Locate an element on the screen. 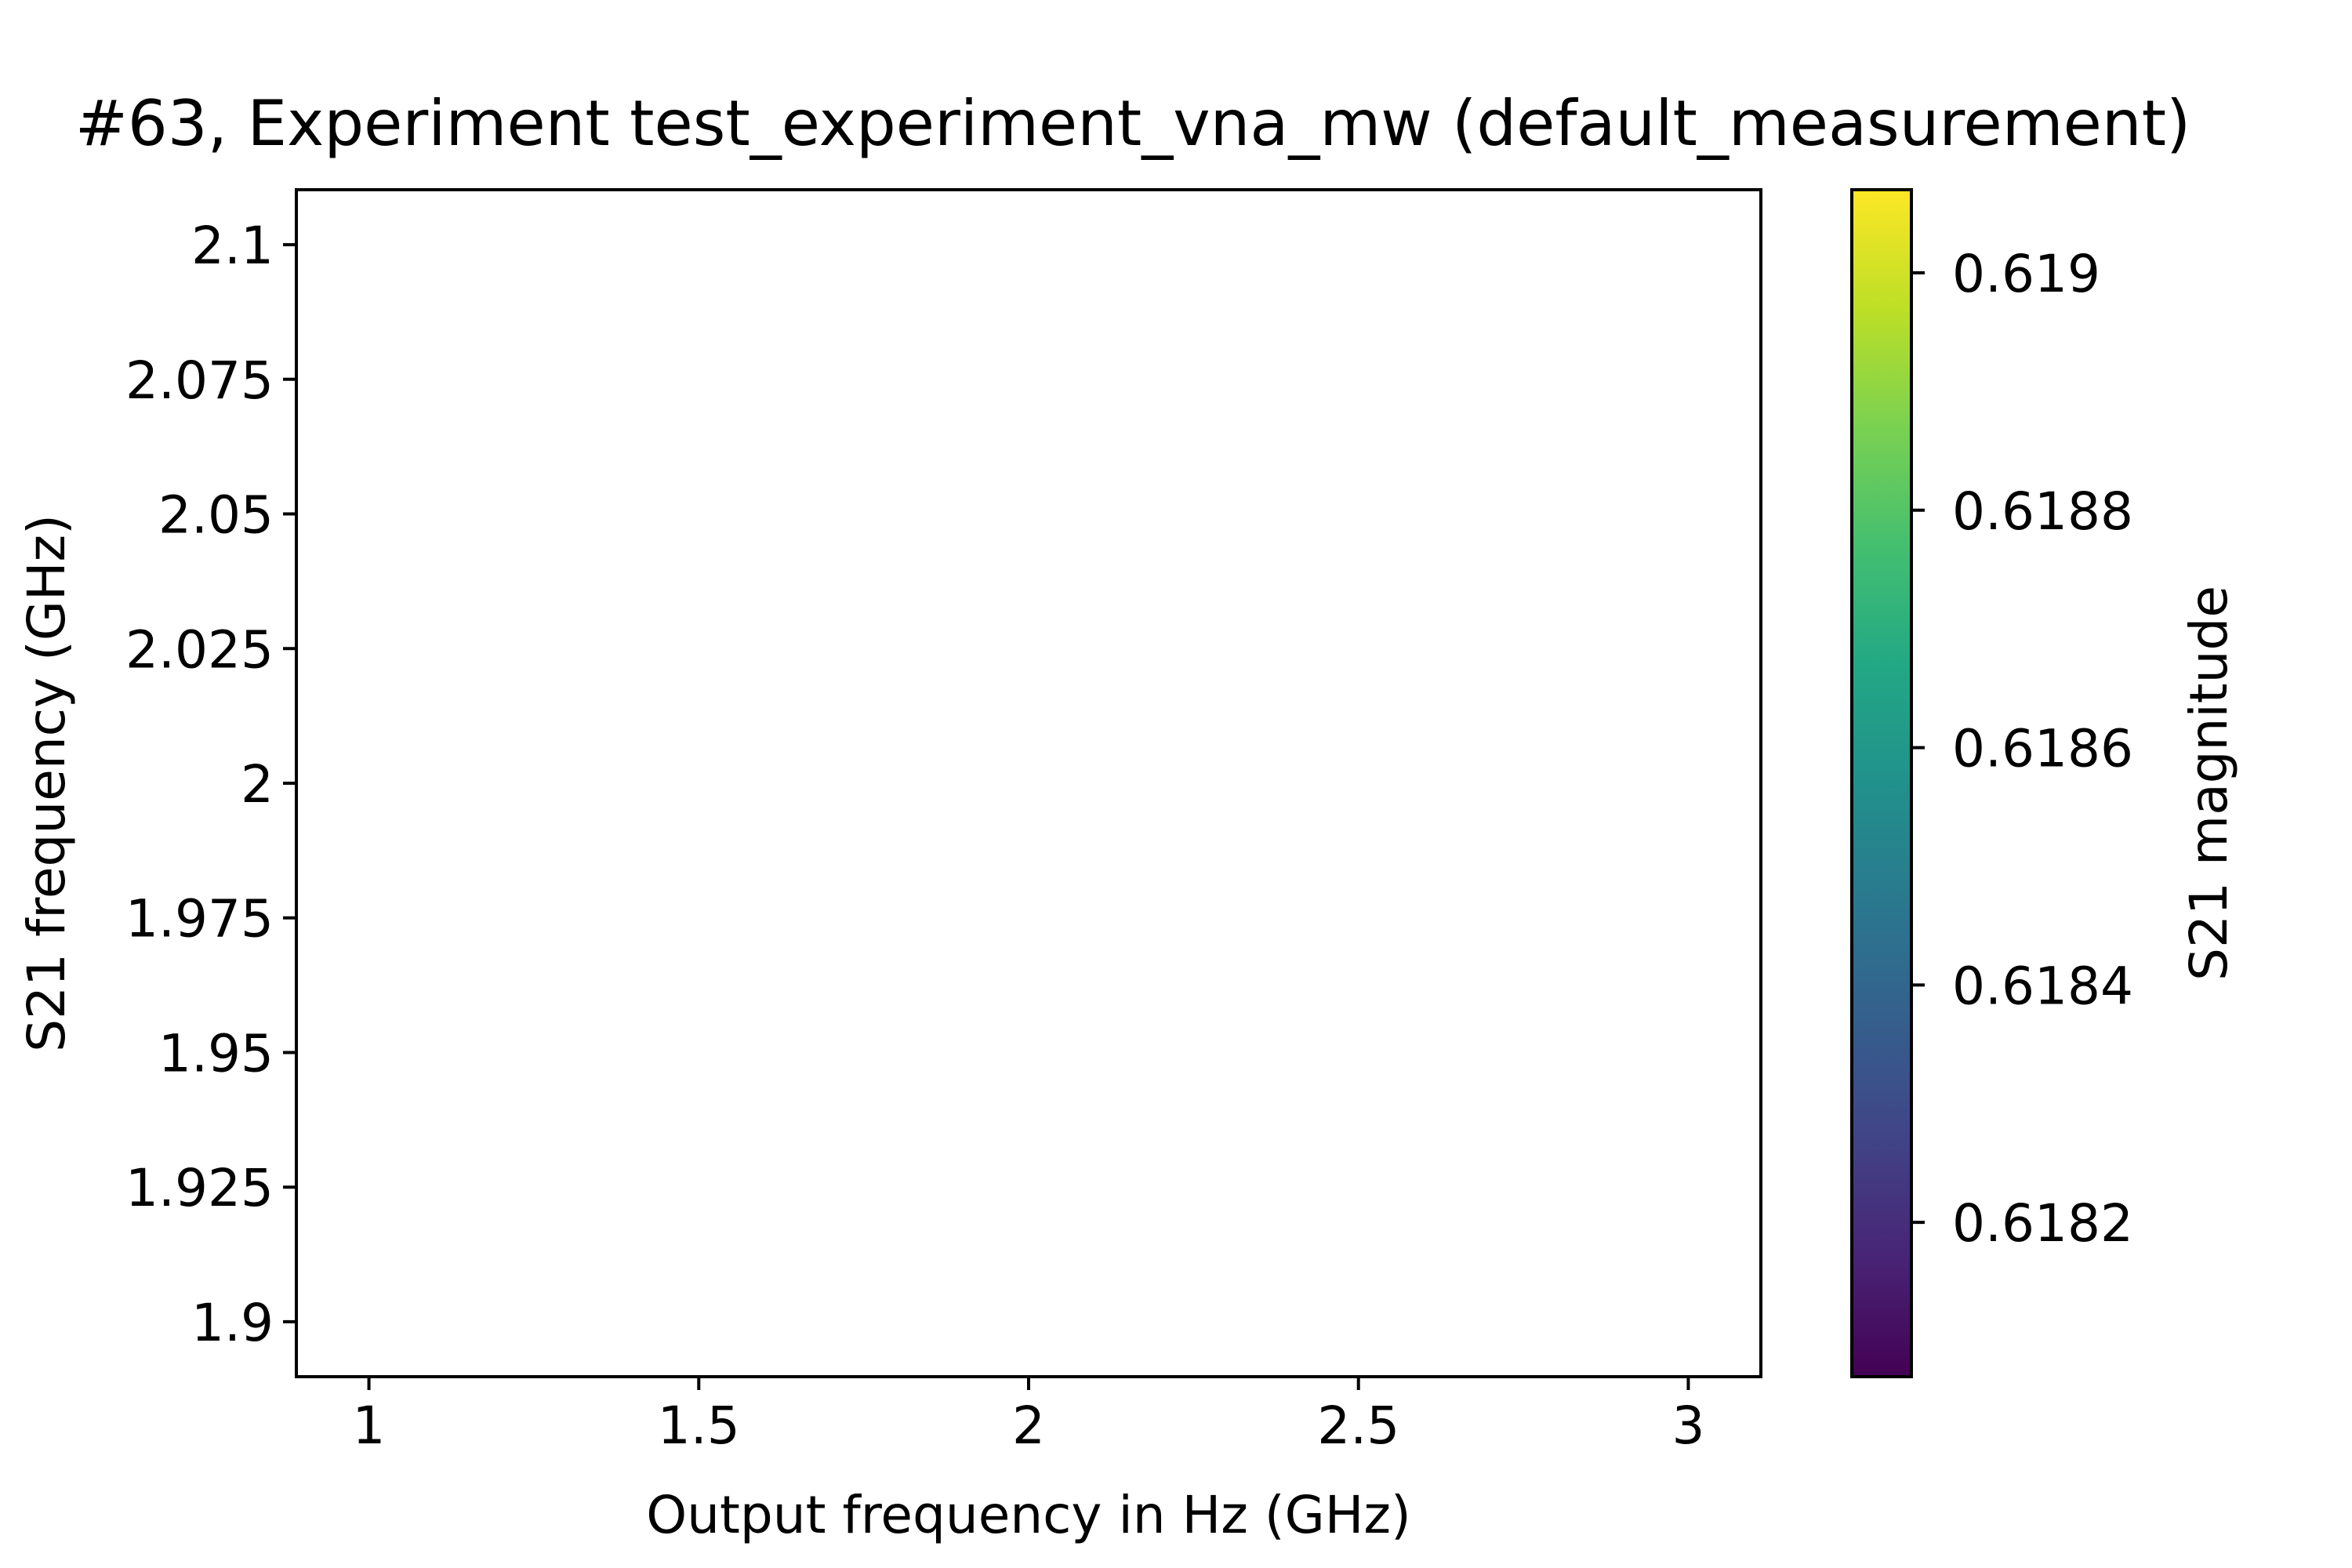 Image resolution: width=2352 pixels, height=1568 pixels. y-tick-label: 1.95 is located at coordinates (216, 1053).